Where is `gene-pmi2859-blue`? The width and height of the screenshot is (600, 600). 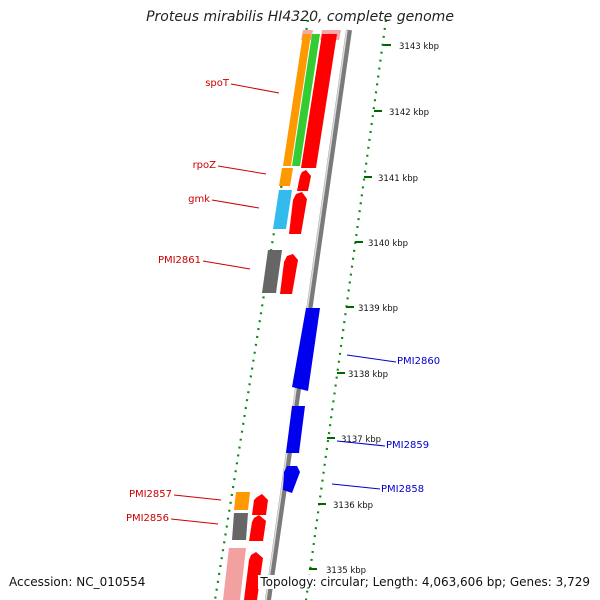
gene-pmi2859-blue is located at coordinates (295, 429).